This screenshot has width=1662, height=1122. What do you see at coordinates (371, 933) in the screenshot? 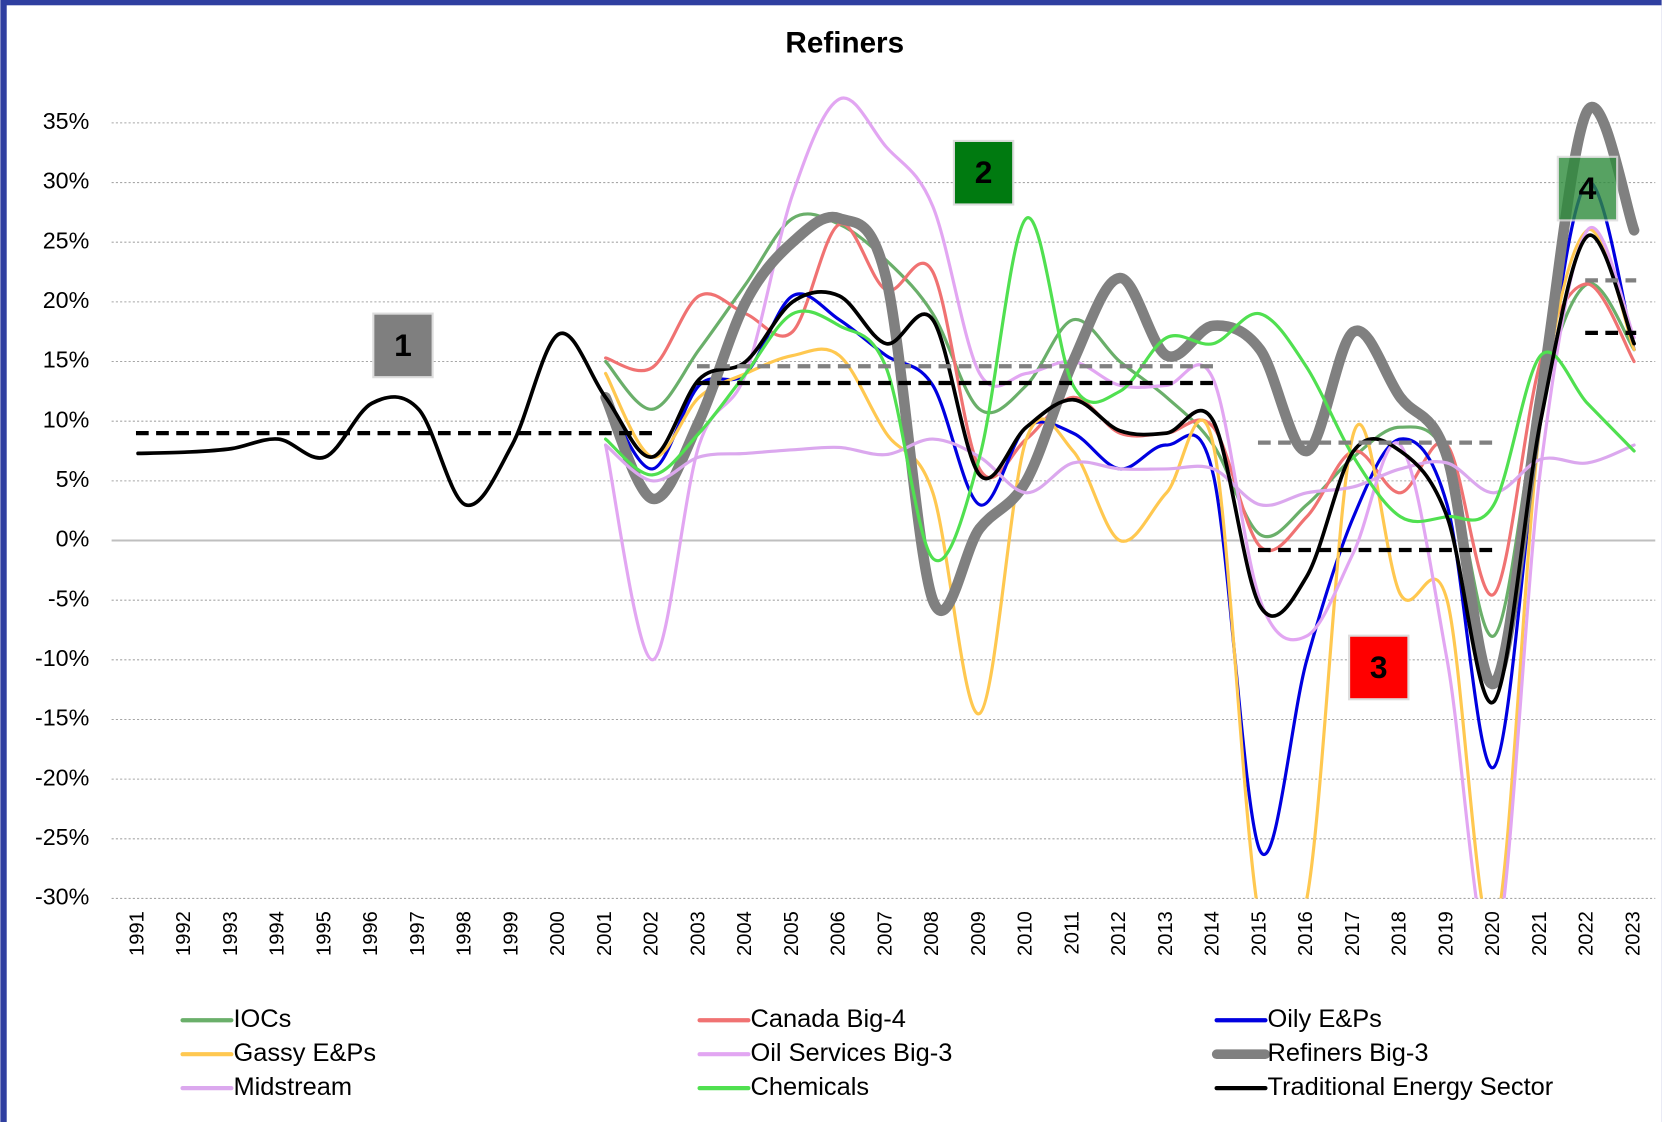
I see `x-tick-label: 1996` at bounding box center [371, 933].